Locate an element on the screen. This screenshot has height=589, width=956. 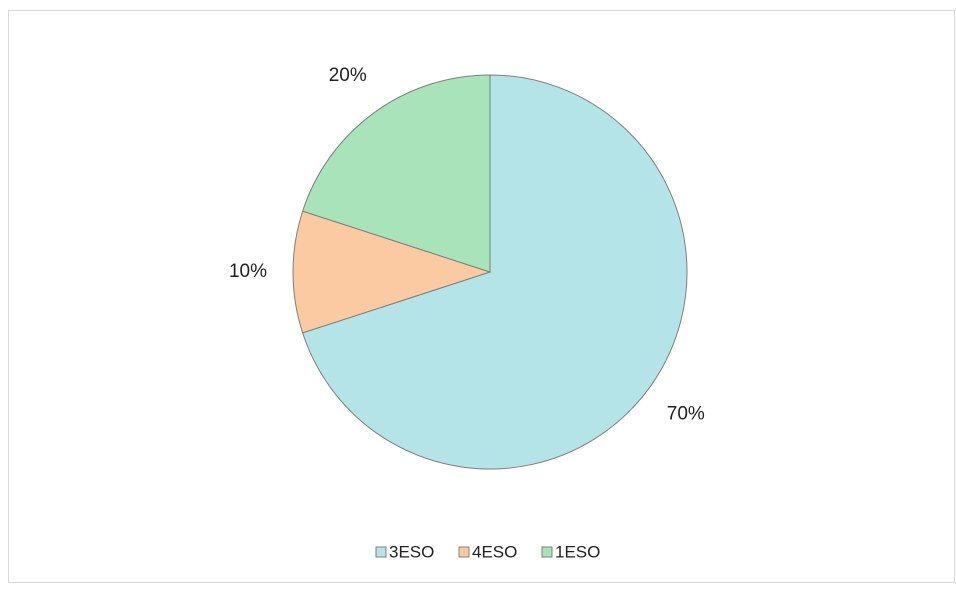
data-label: 70% is located at coordinates (686, 413).